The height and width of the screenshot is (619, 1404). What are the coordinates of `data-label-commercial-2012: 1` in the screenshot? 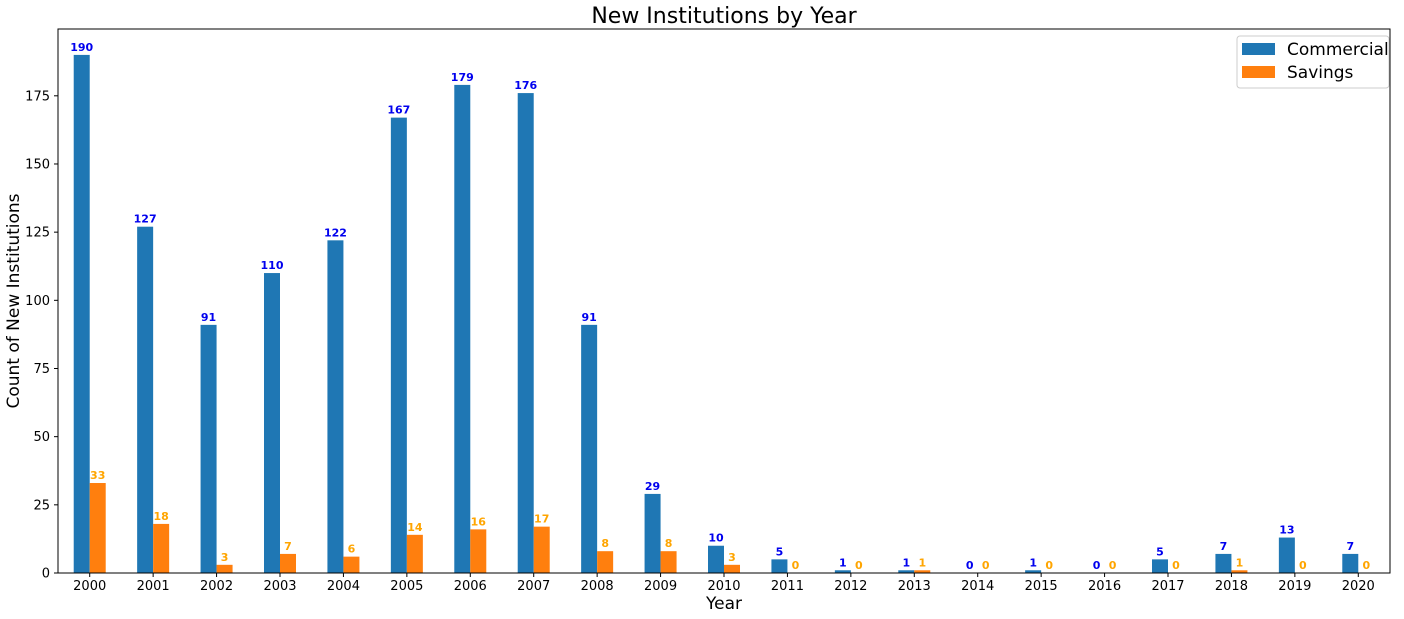 It's located at (843, 562).